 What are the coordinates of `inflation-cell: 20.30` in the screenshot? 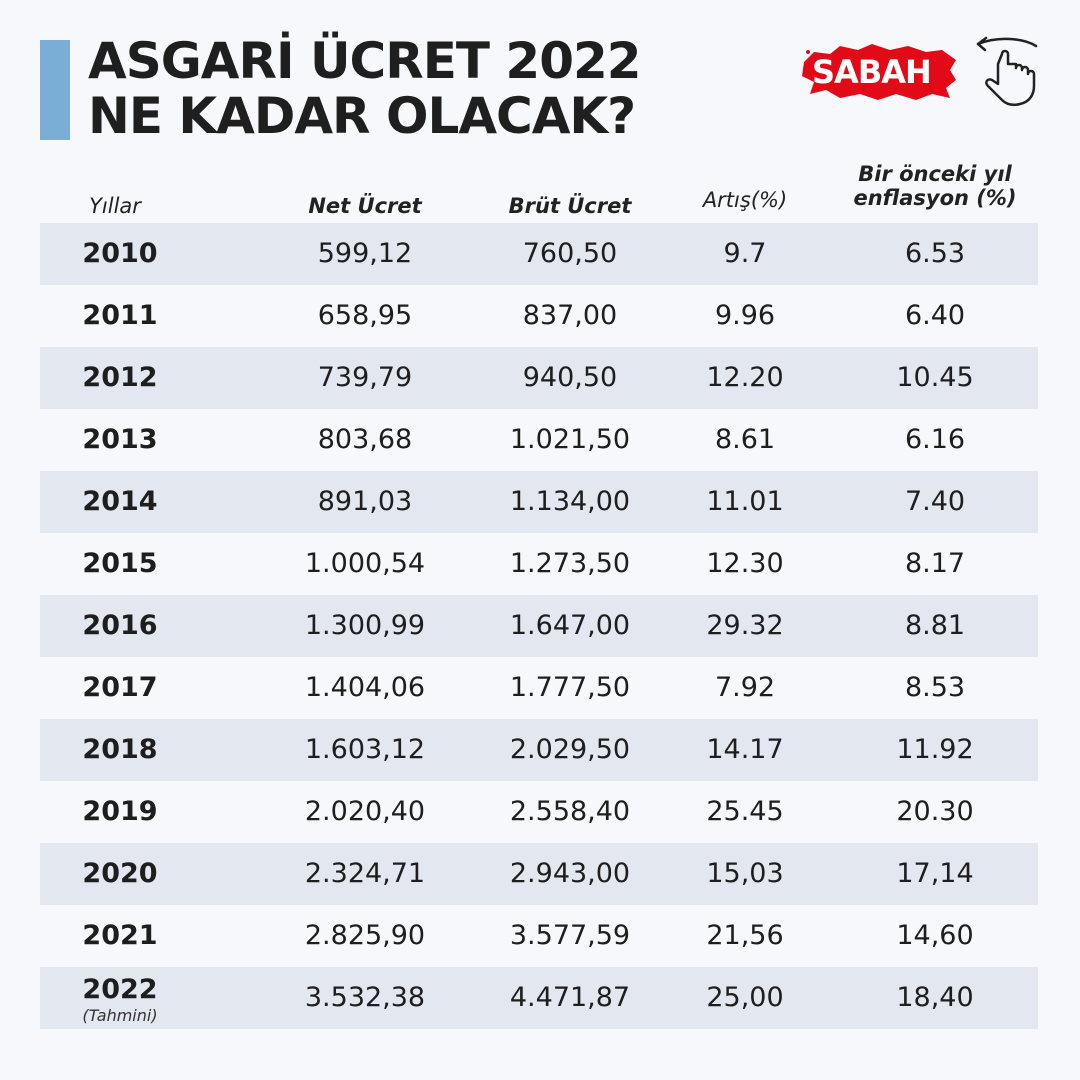 It's located at (935, 811).